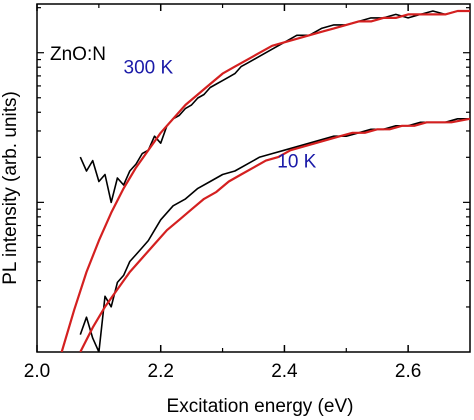 The height and width of the screenshot is (420, 474). Describe the element at coordinates (149, 68) in the screenshot. I see `series-label-300k: 300 K` at that location.